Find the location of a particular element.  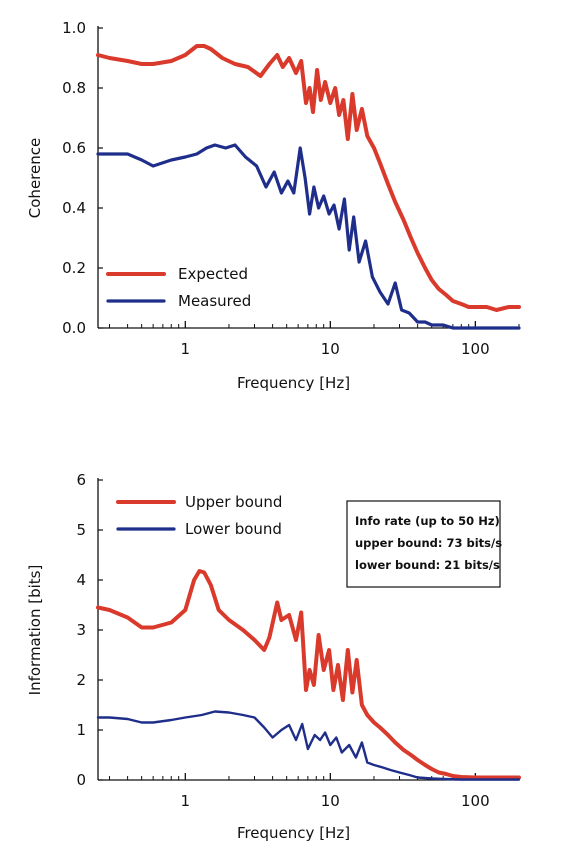

y-axis-label: Coherence is located at coordinates (35, 178).